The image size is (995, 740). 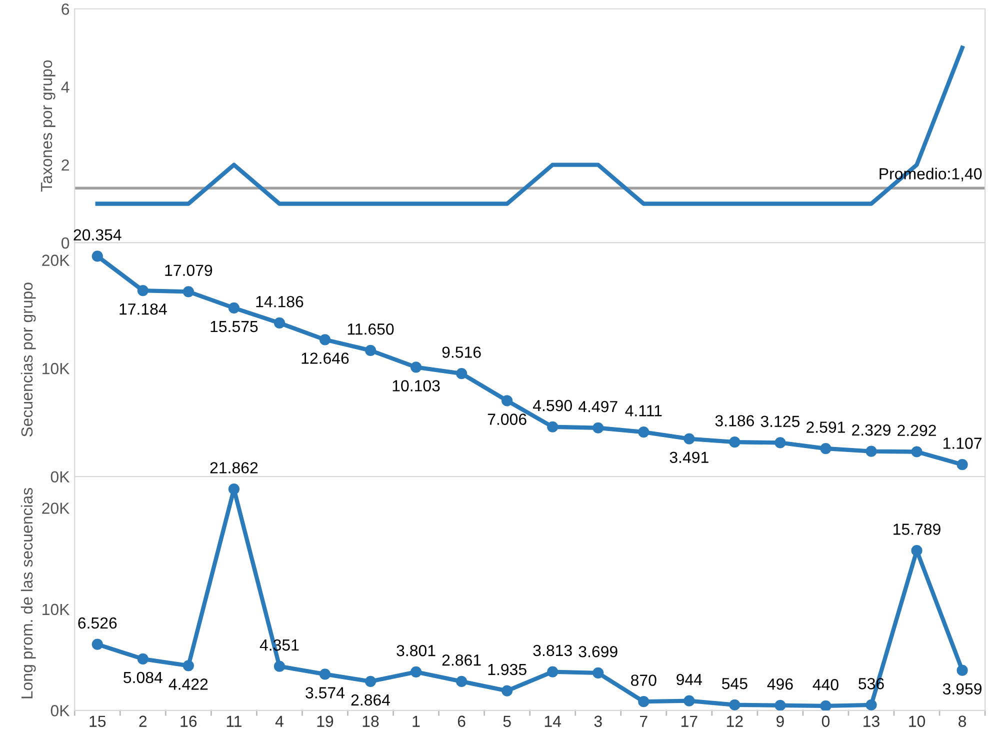 I want to click on data-label: 3.491, so click(x=689, y=457).